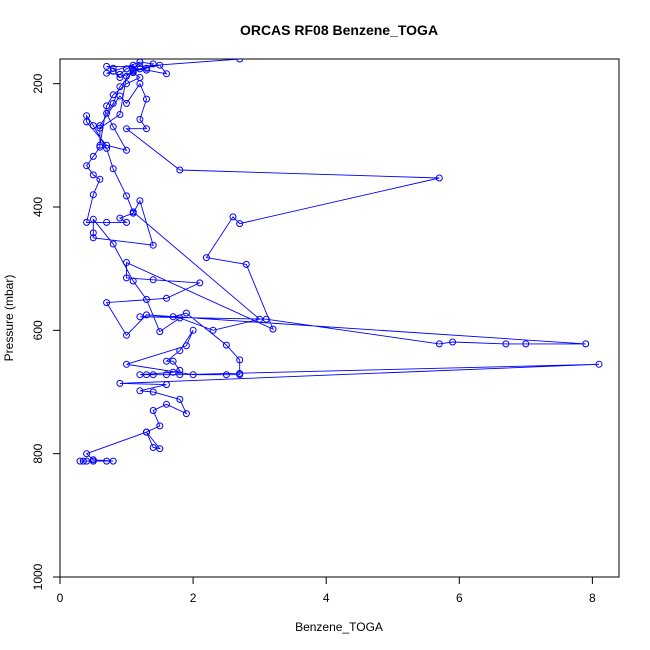  I want to click on x-tick-label: 8, so click(592, 598).